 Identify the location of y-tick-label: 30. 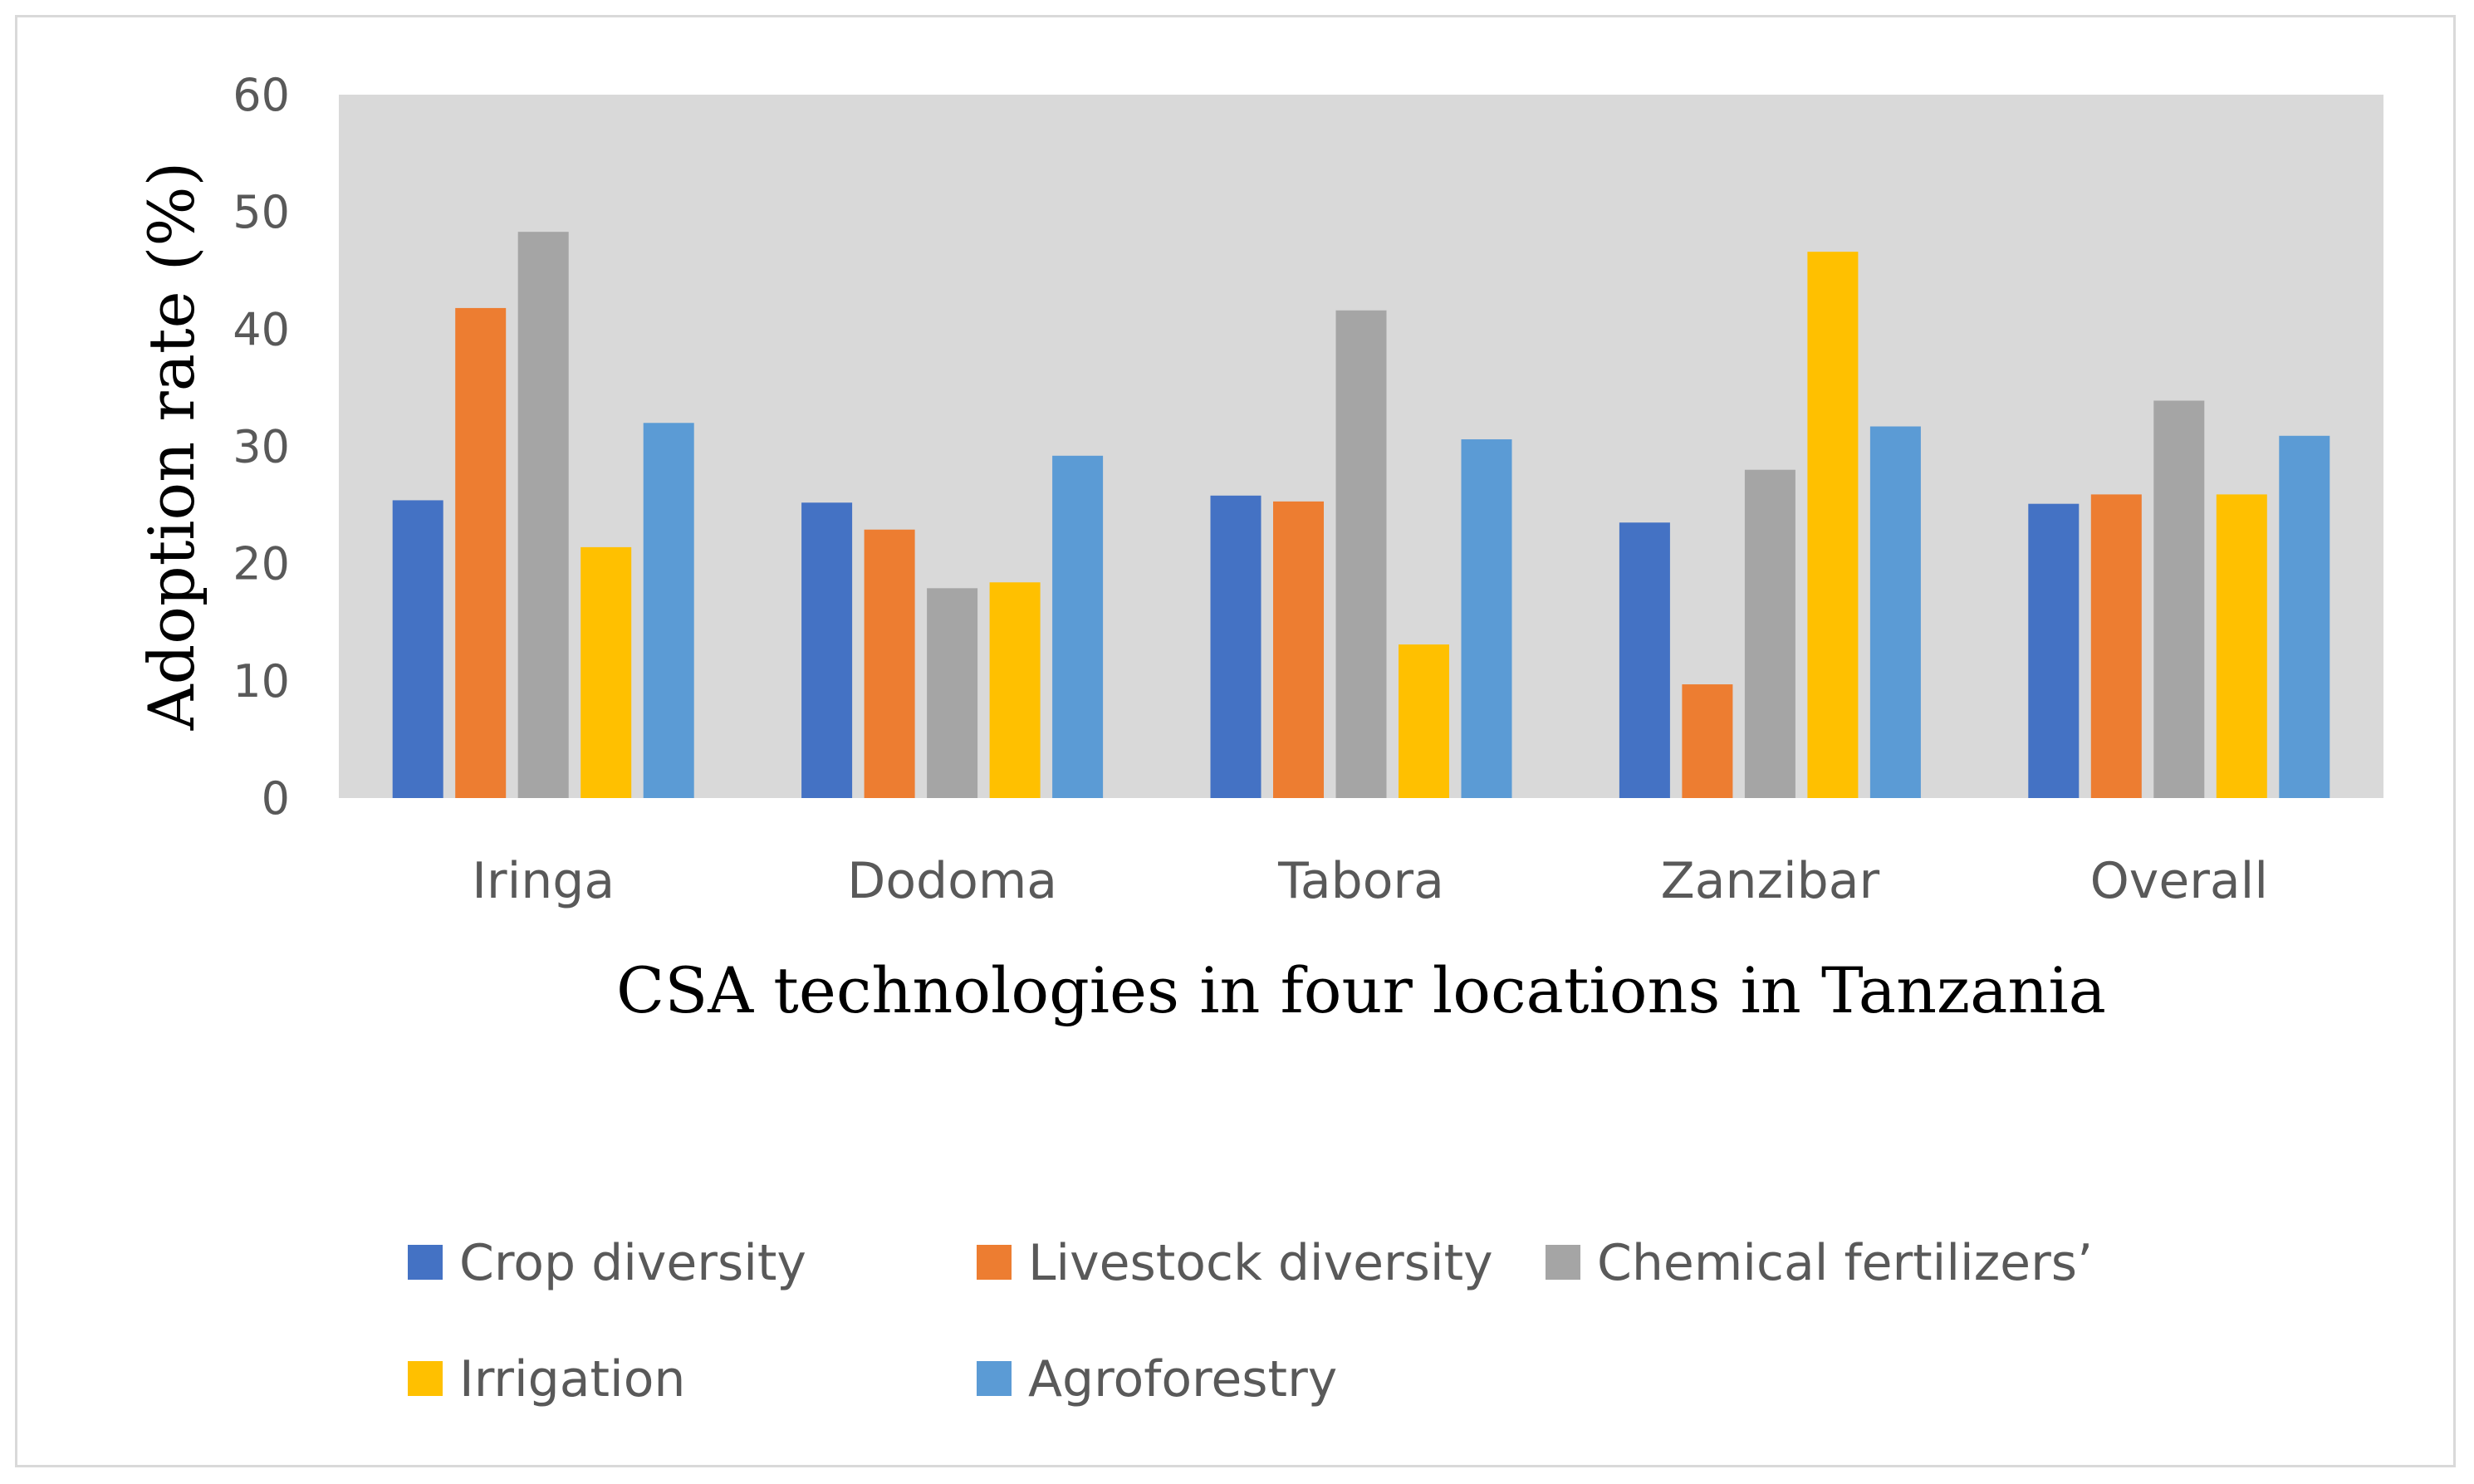
(261, 447).